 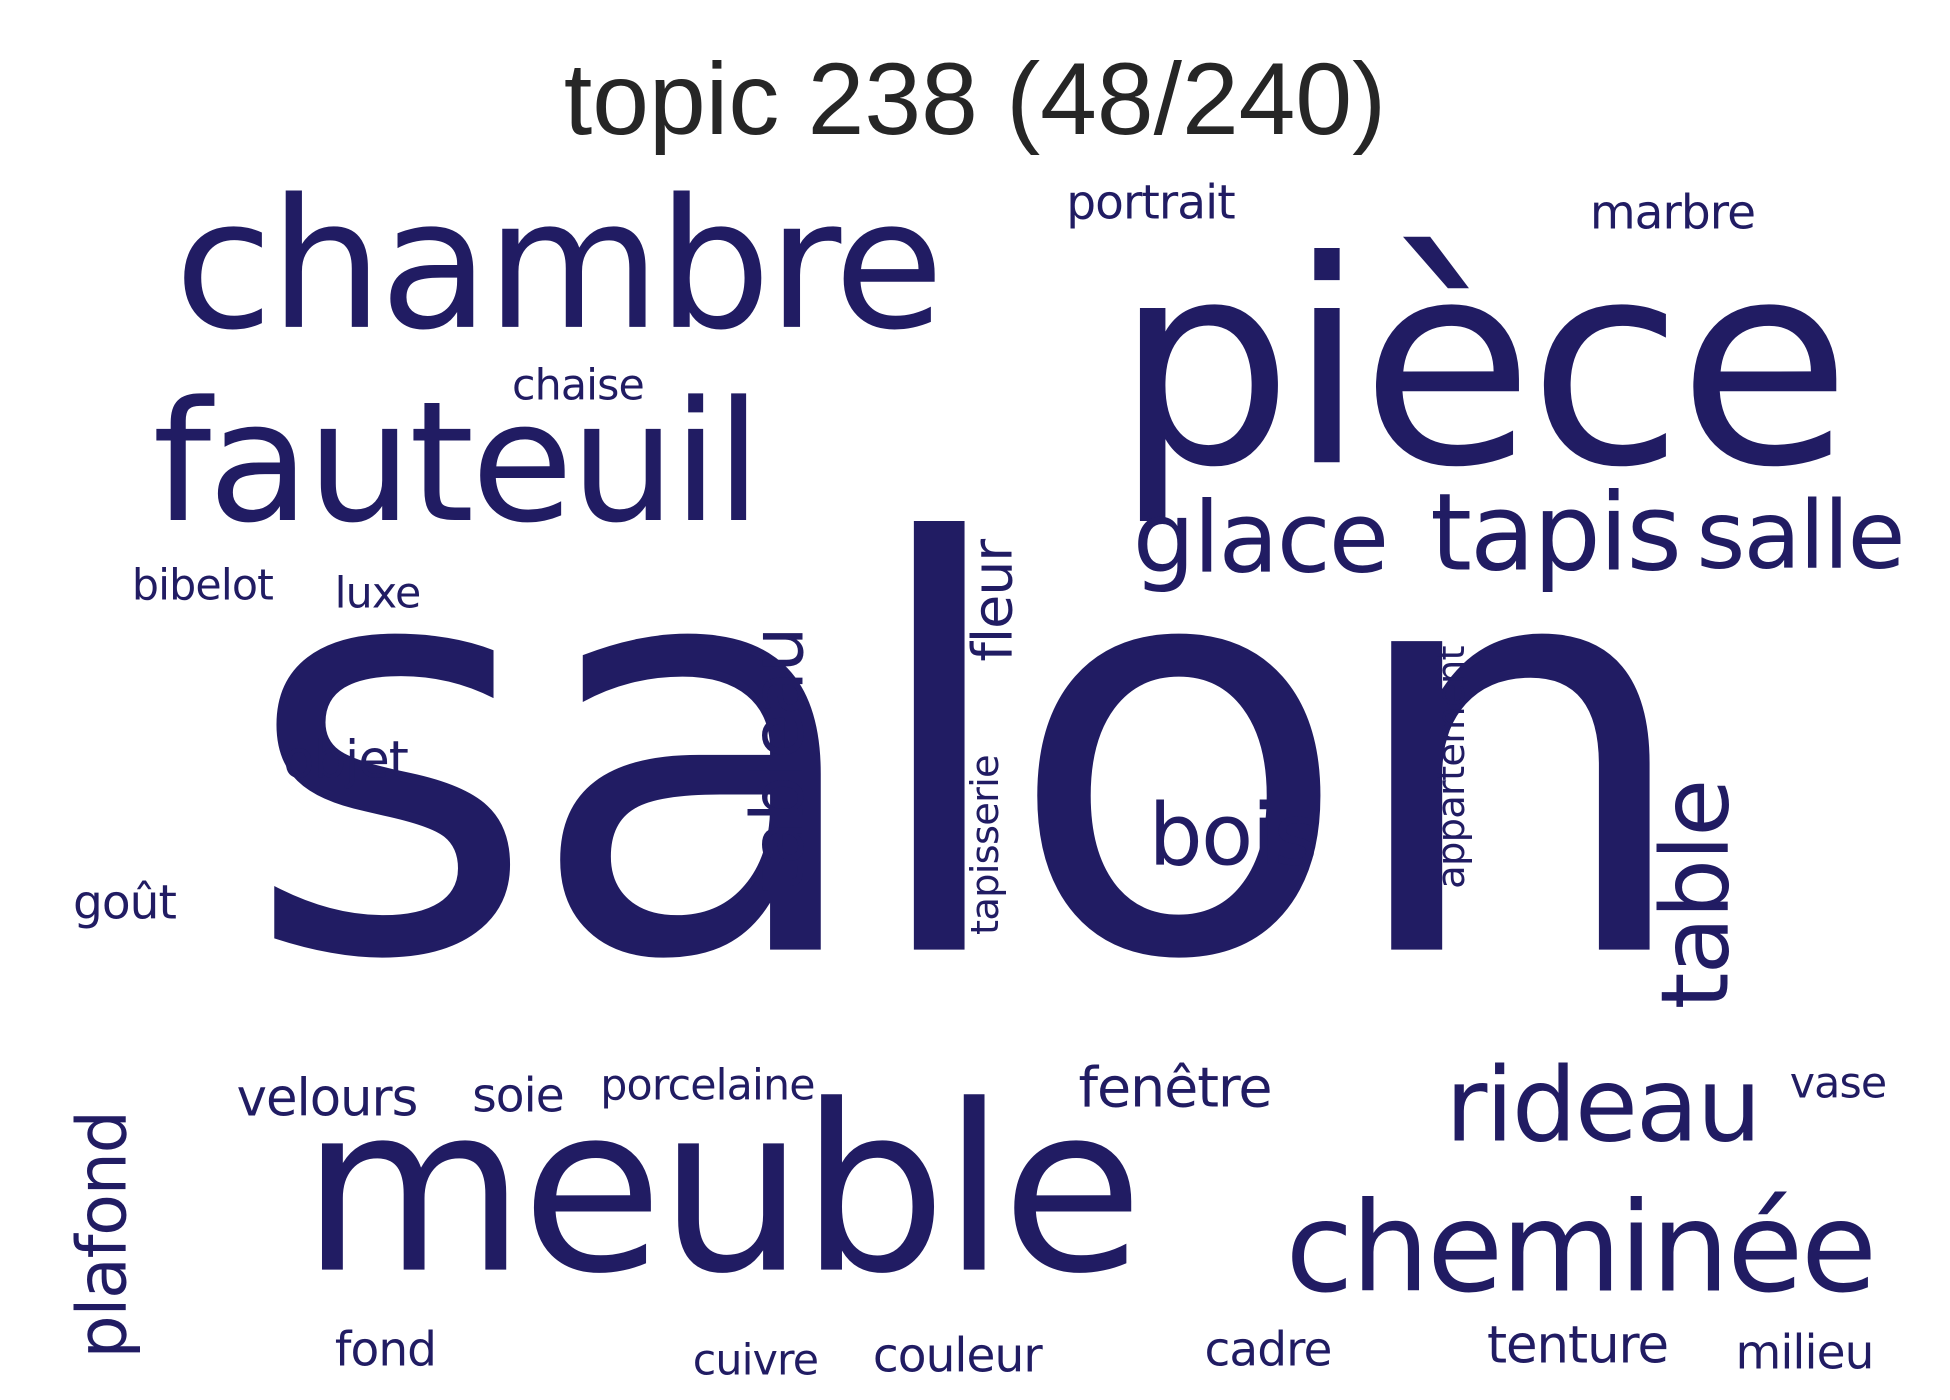 I want to click on word-plafond: plafond, so click(x=103, y=1234).